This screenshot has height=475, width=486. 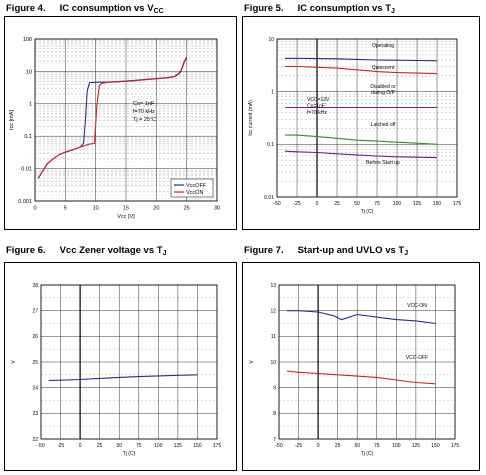 I want to click on x-axis-label: Vcc [V], so click(x=126, y=217).